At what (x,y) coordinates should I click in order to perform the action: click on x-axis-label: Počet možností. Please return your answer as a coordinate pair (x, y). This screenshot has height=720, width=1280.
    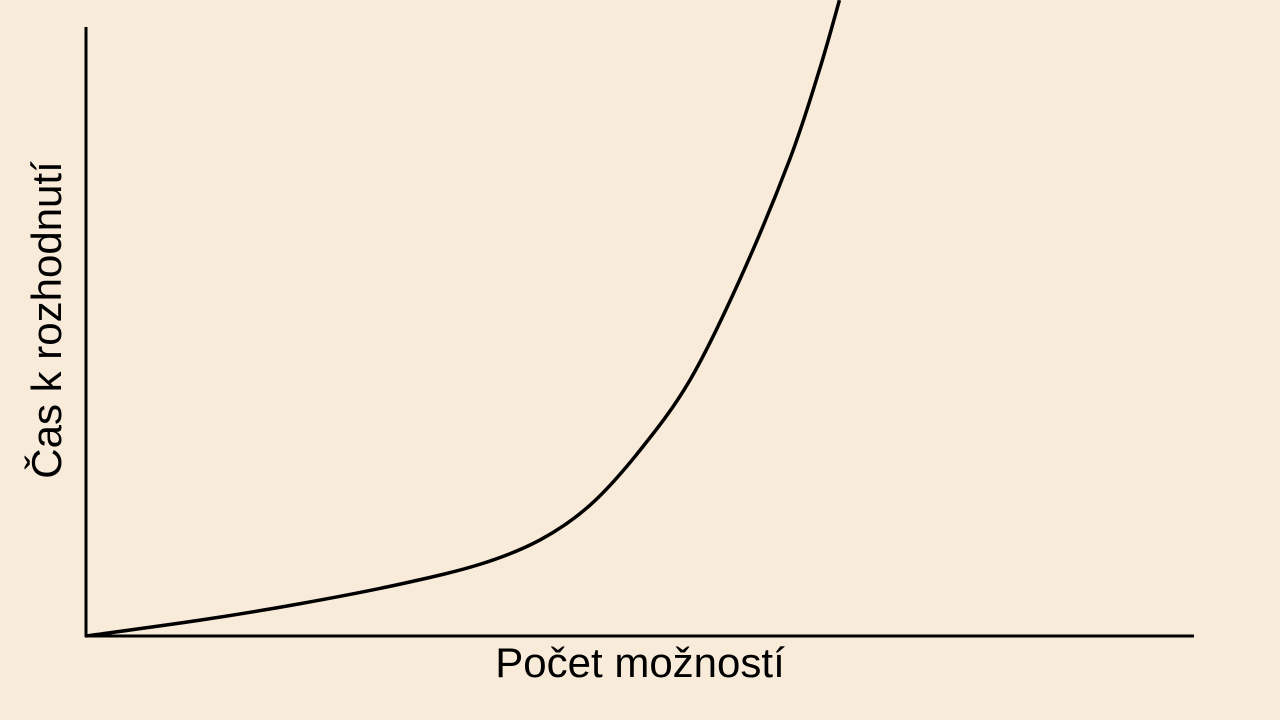
    Looking at the image, I should click on (640, 662).